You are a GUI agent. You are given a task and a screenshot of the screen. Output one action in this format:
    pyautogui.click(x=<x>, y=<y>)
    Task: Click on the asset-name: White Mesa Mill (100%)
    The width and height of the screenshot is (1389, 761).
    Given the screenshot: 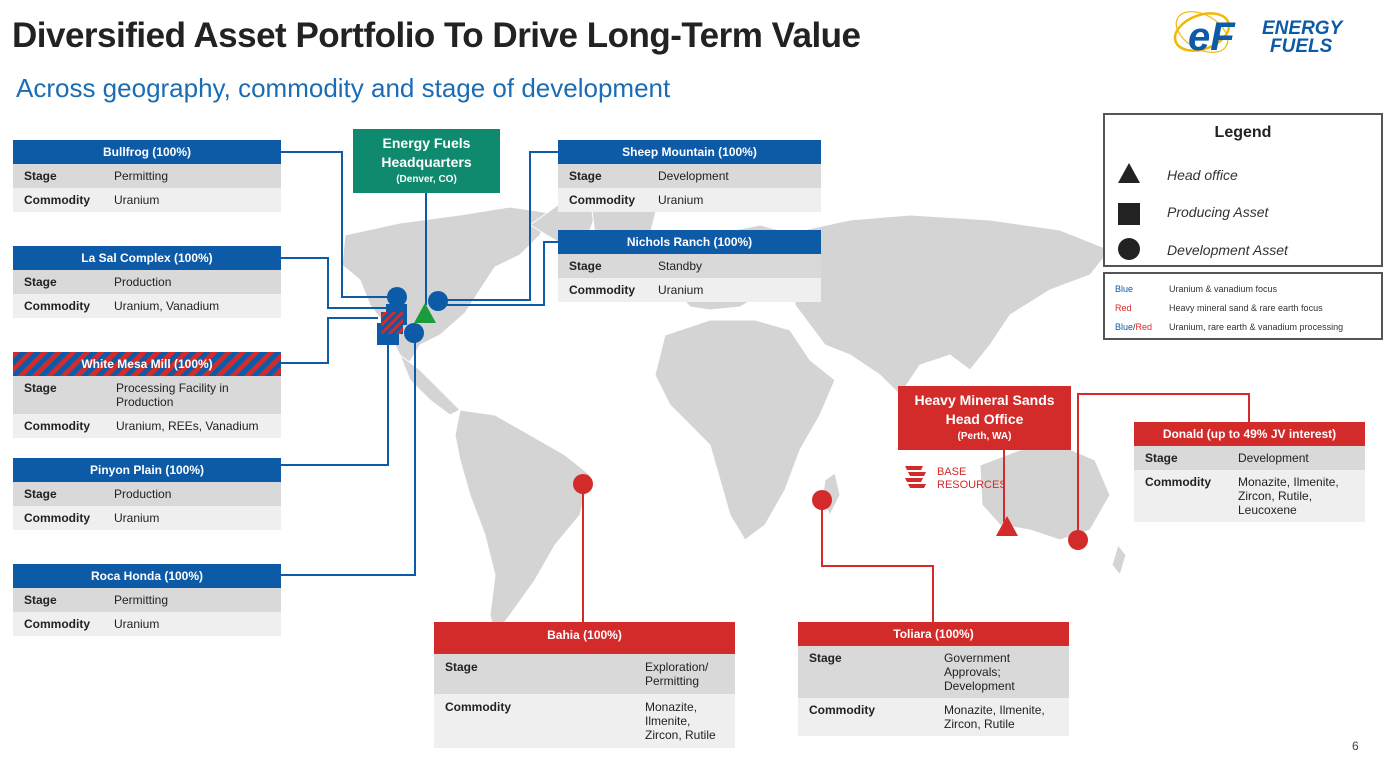 What is the action you would take?
    pyautogui.click(x=147, y=364)
    